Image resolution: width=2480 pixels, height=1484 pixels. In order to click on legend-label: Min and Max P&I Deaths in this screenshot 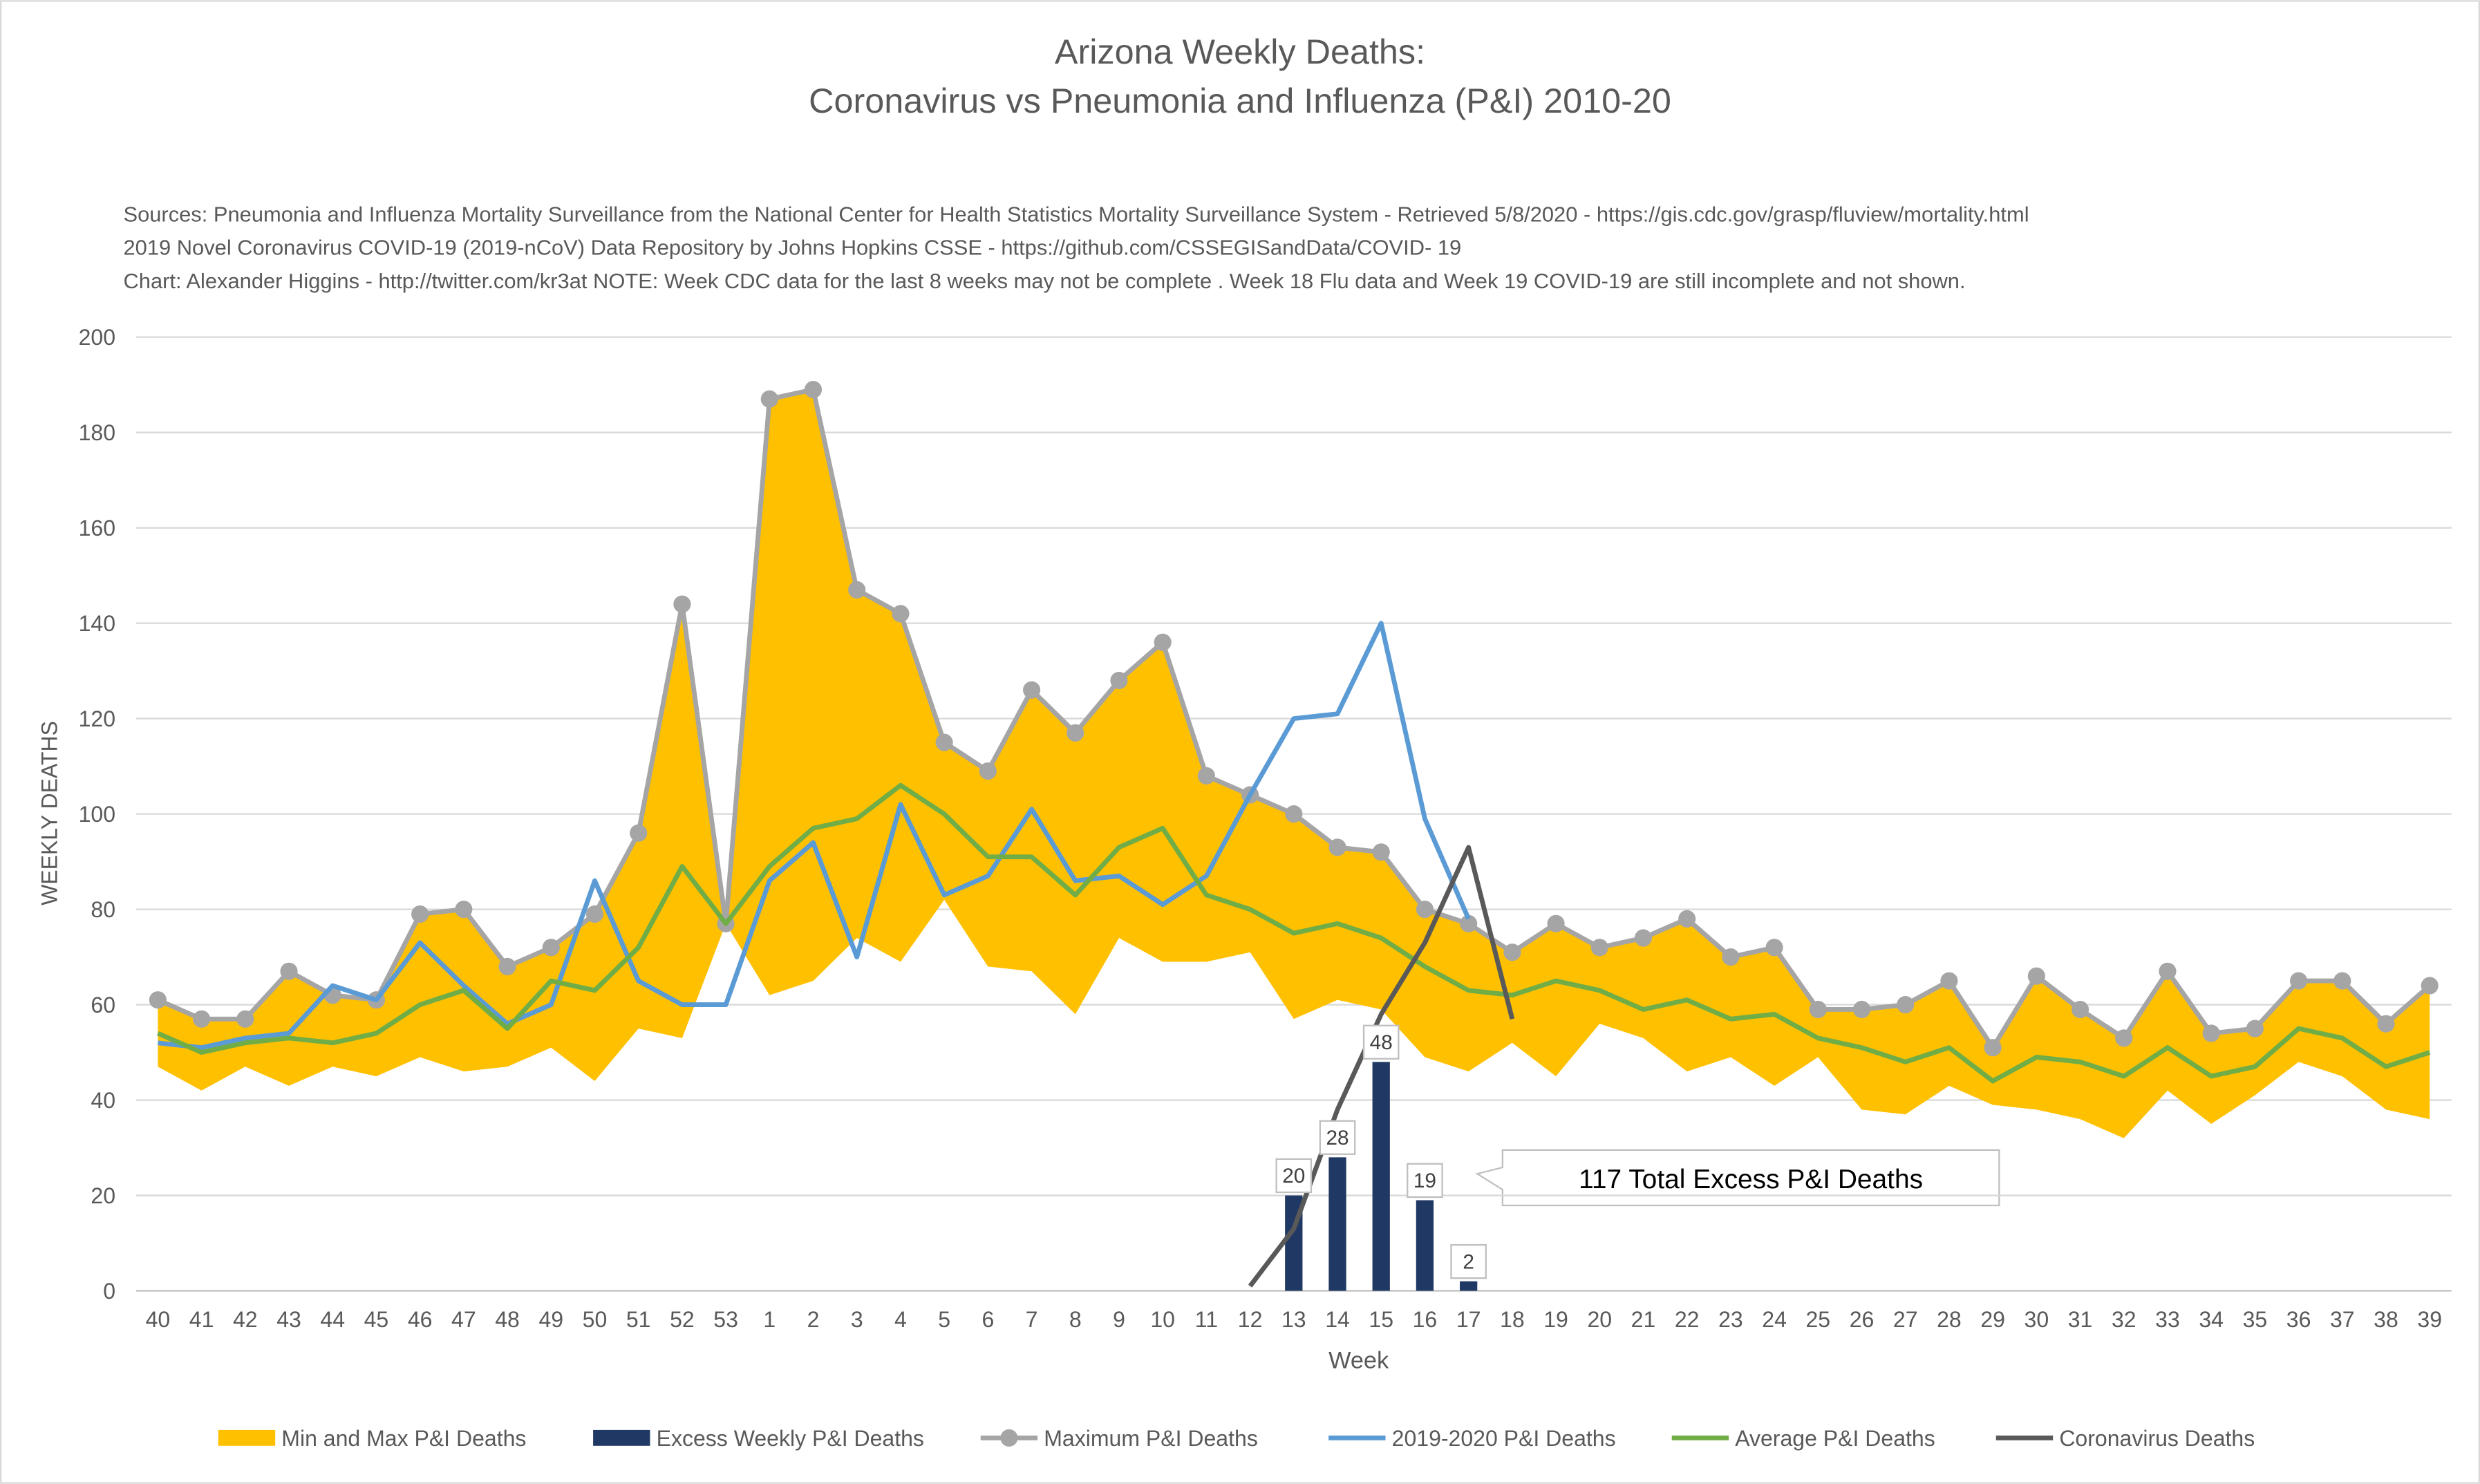, I will do `click(403, 1438)`.